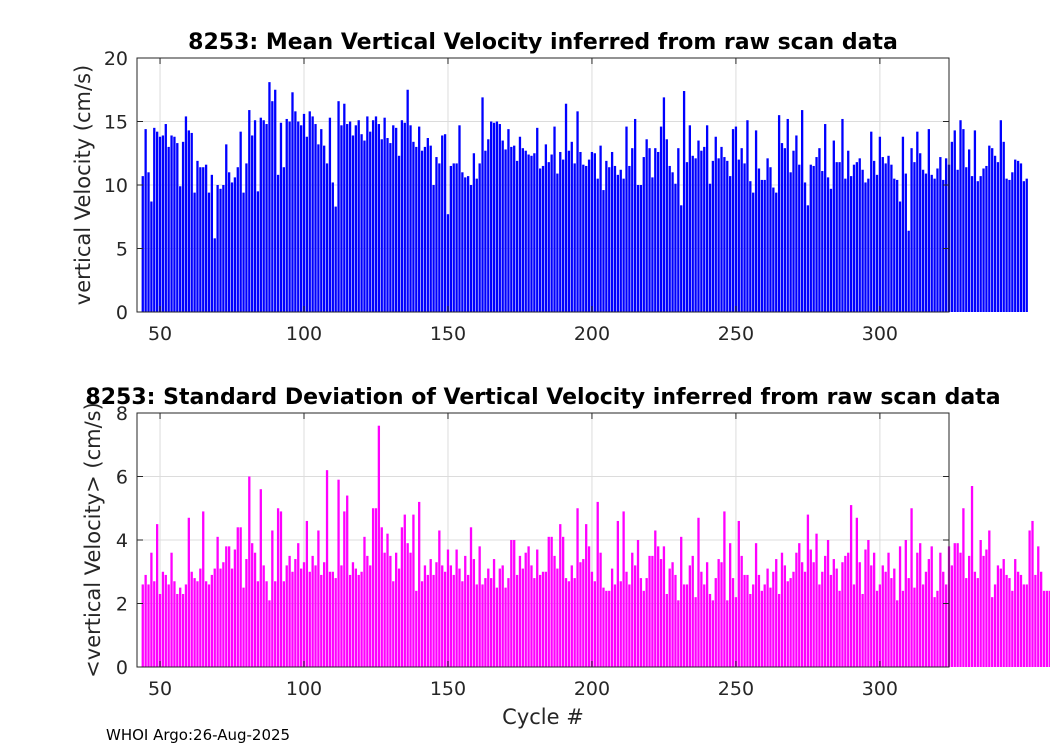  Describe the element at coordinates (160, 689) in the screenshot. I see `x-tick-label: 50` at that location.